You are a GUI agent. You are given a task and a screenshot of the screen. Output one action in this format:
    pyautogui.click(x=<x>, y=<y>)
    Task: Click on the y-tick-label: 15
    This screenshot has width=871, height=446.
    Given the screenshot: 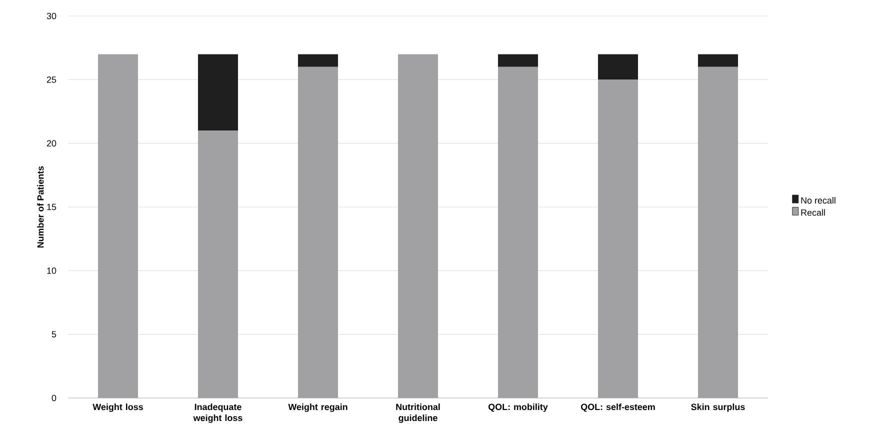 What is the action you would take?
    pyautogui.click(x=51, y=207)
    